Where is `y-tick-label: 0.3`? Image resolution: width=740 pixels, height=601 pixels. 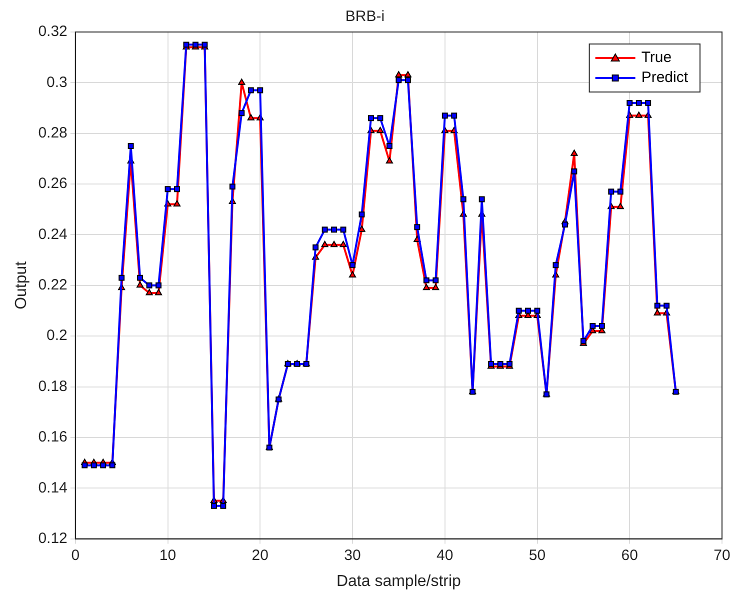 y-tick-label: 0.3 is located at coordinates (57, 82).